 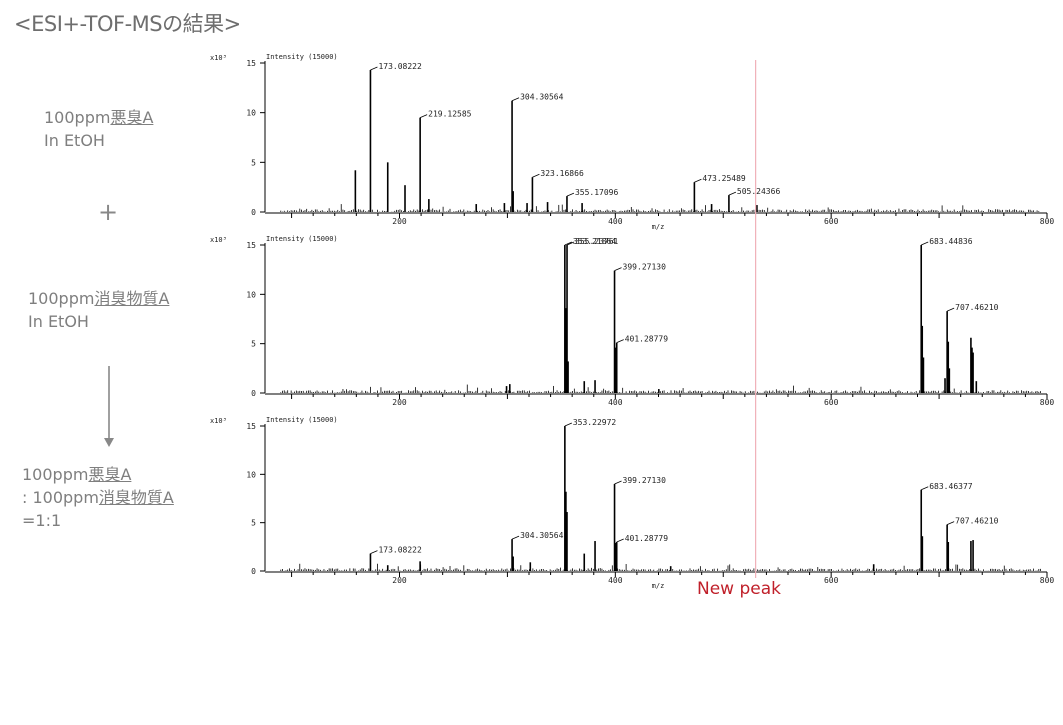 What do you see at coordinates (132, 117) in the screenshot?
I see `sample1-compound: 悪臭A` at bounding box center [132, 117].